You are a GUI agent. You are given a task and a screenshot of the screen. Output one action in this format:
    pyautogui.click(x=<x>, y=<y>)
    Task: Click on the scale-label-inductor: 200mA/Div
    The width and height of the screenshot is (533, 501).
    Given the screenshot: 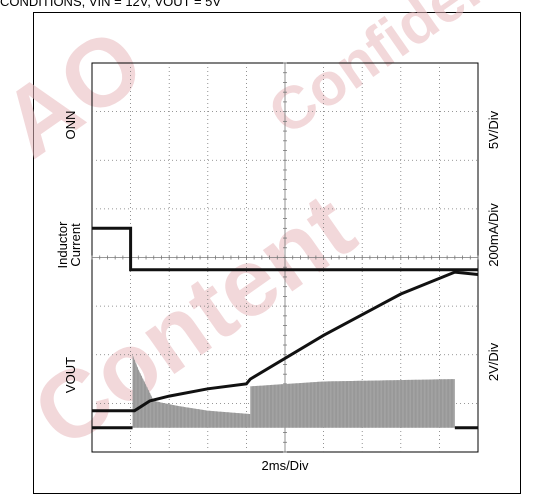 What is the action you would take?
    pyautogui.click(x=493, y=235)
    